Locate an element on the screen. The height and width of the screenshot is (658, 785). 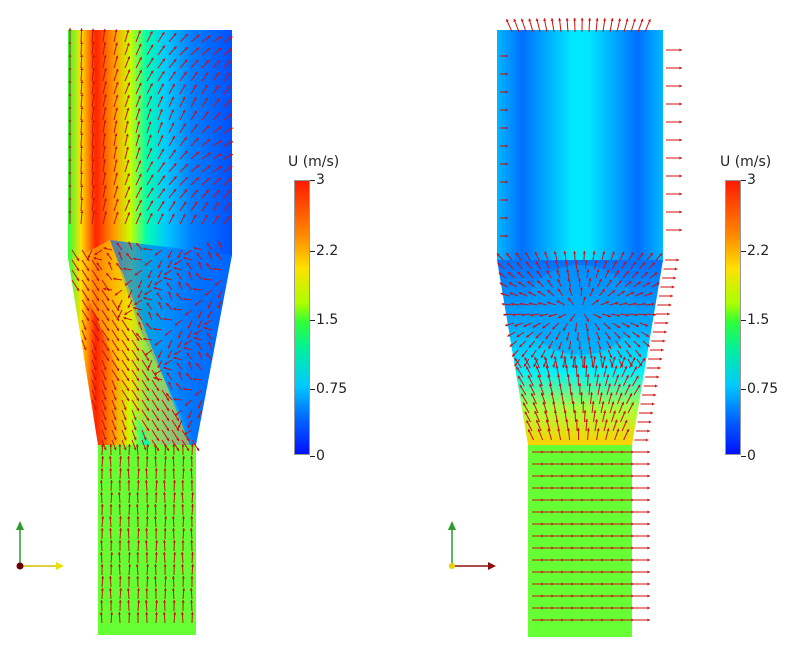
left-colorbar-tick: 3 is located at coordinates (317, 180).